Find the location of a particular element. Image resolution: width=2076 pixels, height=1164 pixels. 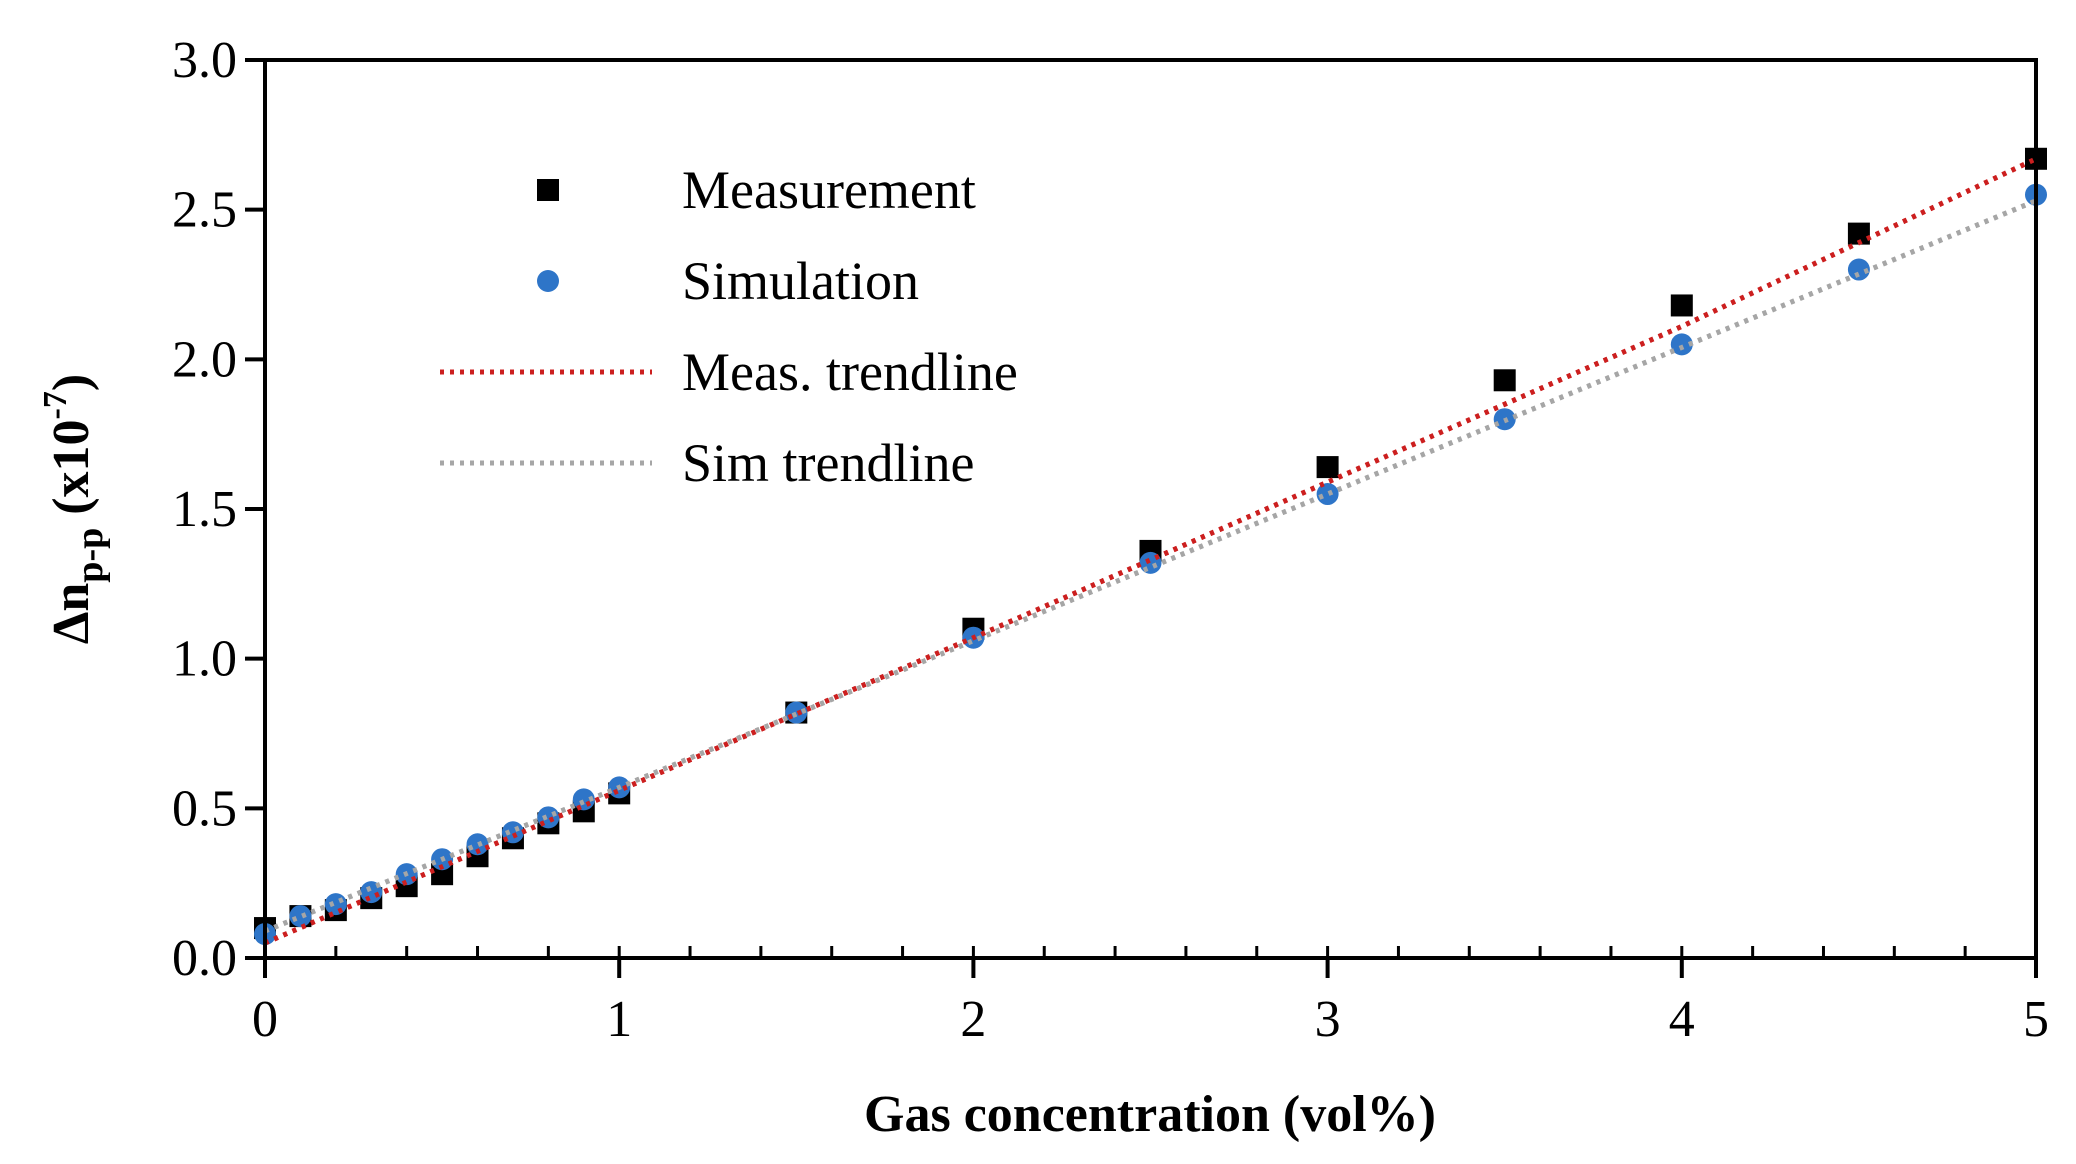

y-tick-label: 0.5 is located at coordinates (204, 808).